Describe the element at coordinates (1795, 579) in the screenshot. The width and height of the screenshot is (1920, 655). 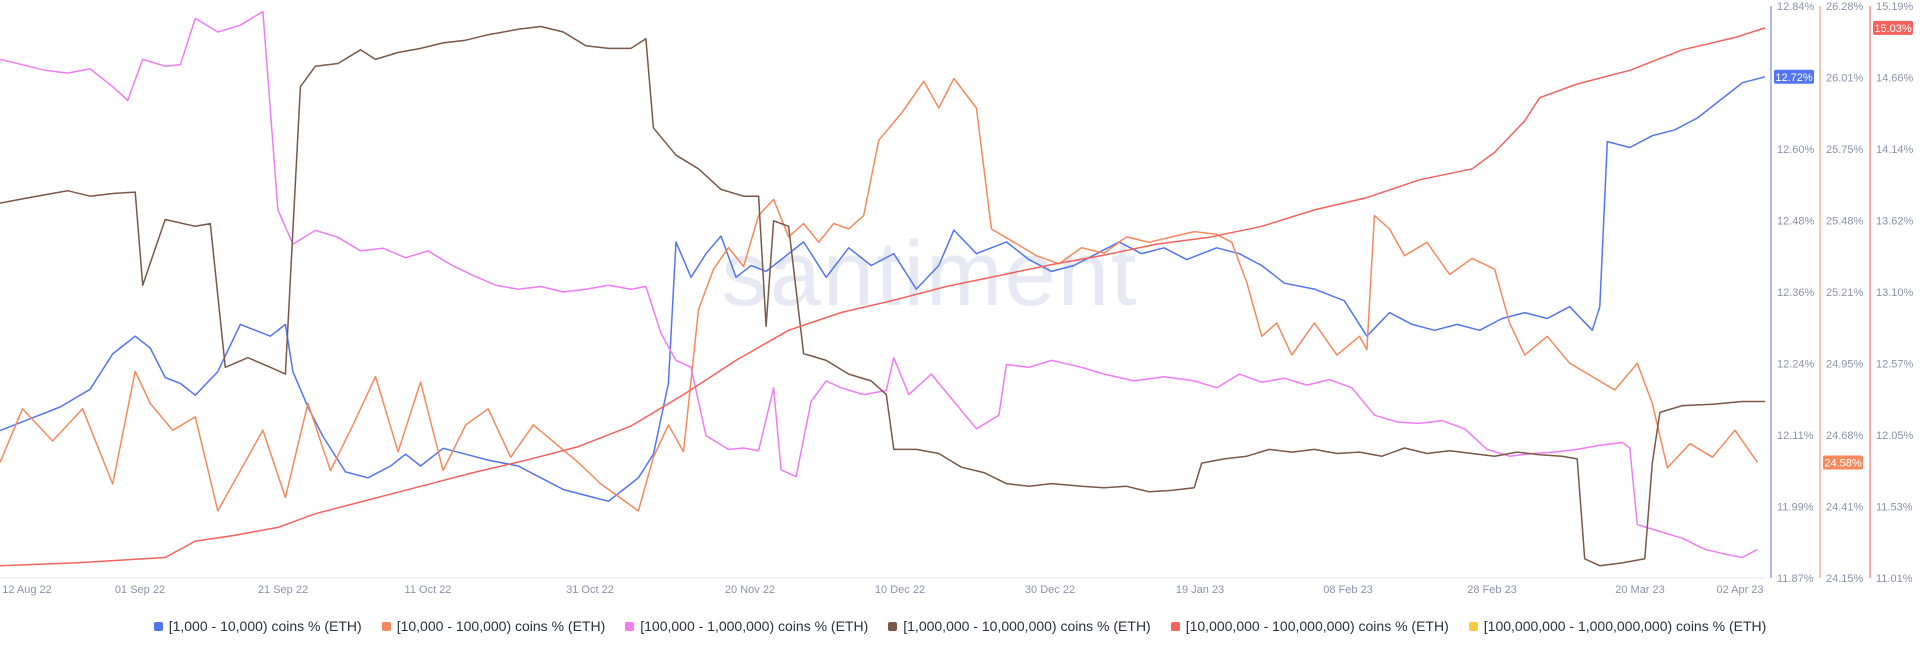
I see `y-tick-label-blue: 11.87%` at that location.